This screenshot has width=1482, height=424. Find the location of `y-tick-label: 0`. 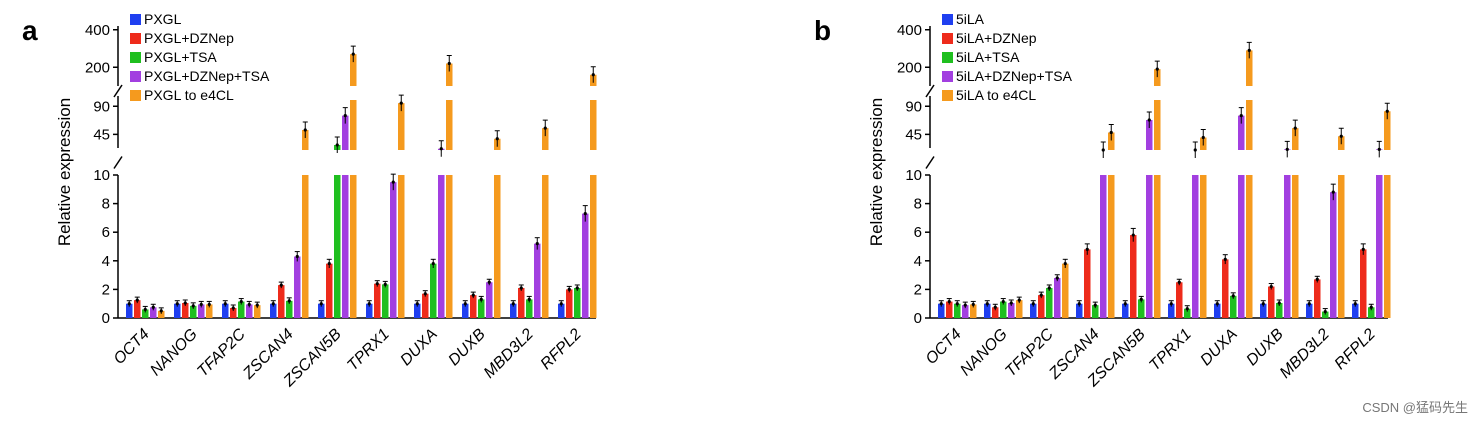

y-tick-label: 0 is located at coordinates (918, 318).